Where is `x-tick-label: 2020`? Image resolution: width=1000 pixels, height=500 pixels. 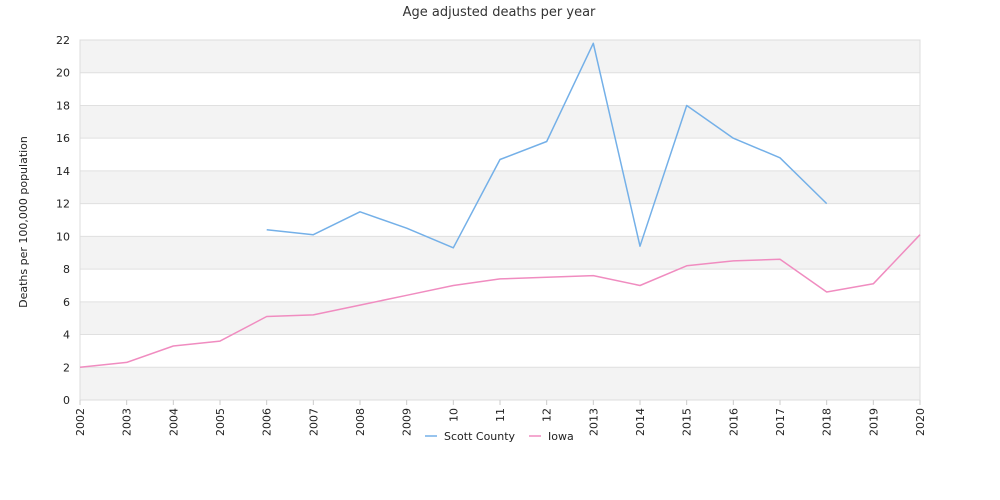
x-tick-label: 2020 is located at coordinates (920, 422).